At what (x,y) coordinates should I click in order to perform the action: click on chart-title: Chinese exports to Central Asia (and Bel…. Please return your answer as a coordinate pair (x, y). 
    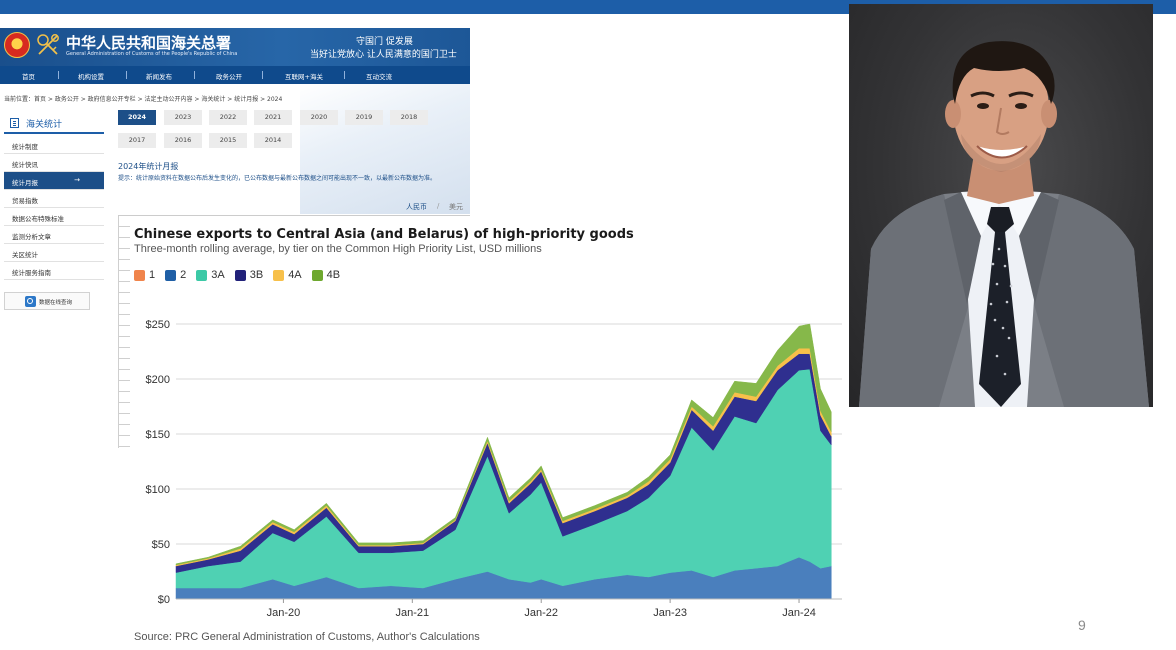
    Looking at the image, I should click on (384, 234).